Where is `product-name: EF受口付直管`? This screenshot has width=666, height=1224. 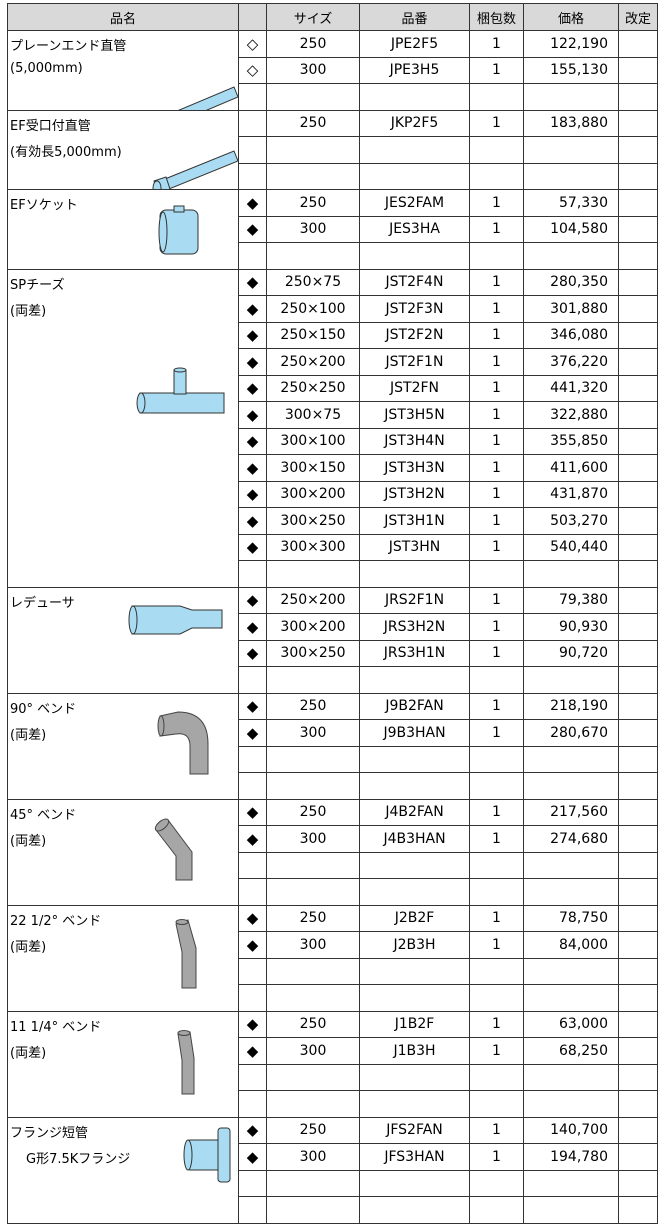
product-name: EF受口付直管 is located at coordinates (50, 126).